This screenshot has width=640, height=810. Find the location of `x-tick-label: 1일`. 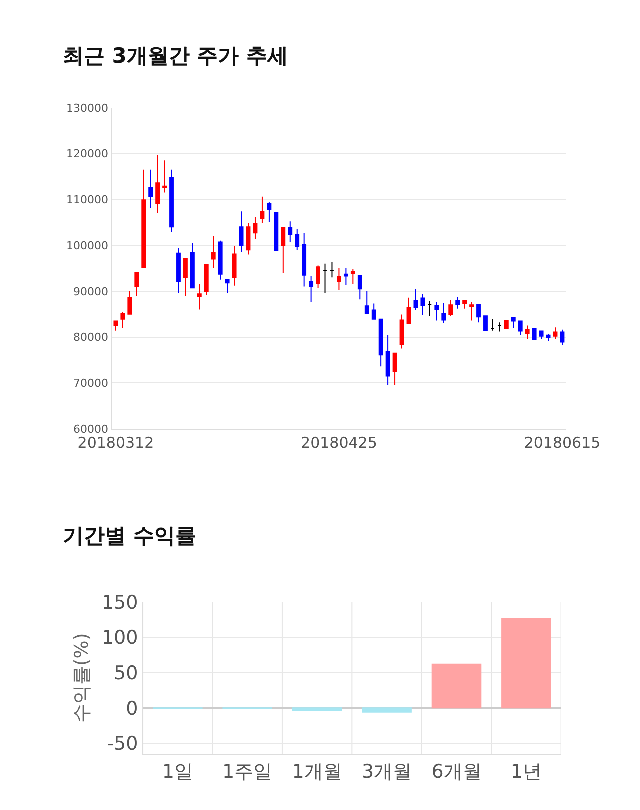

x-tick-label: 1일 is located at coordinates (178, 771).